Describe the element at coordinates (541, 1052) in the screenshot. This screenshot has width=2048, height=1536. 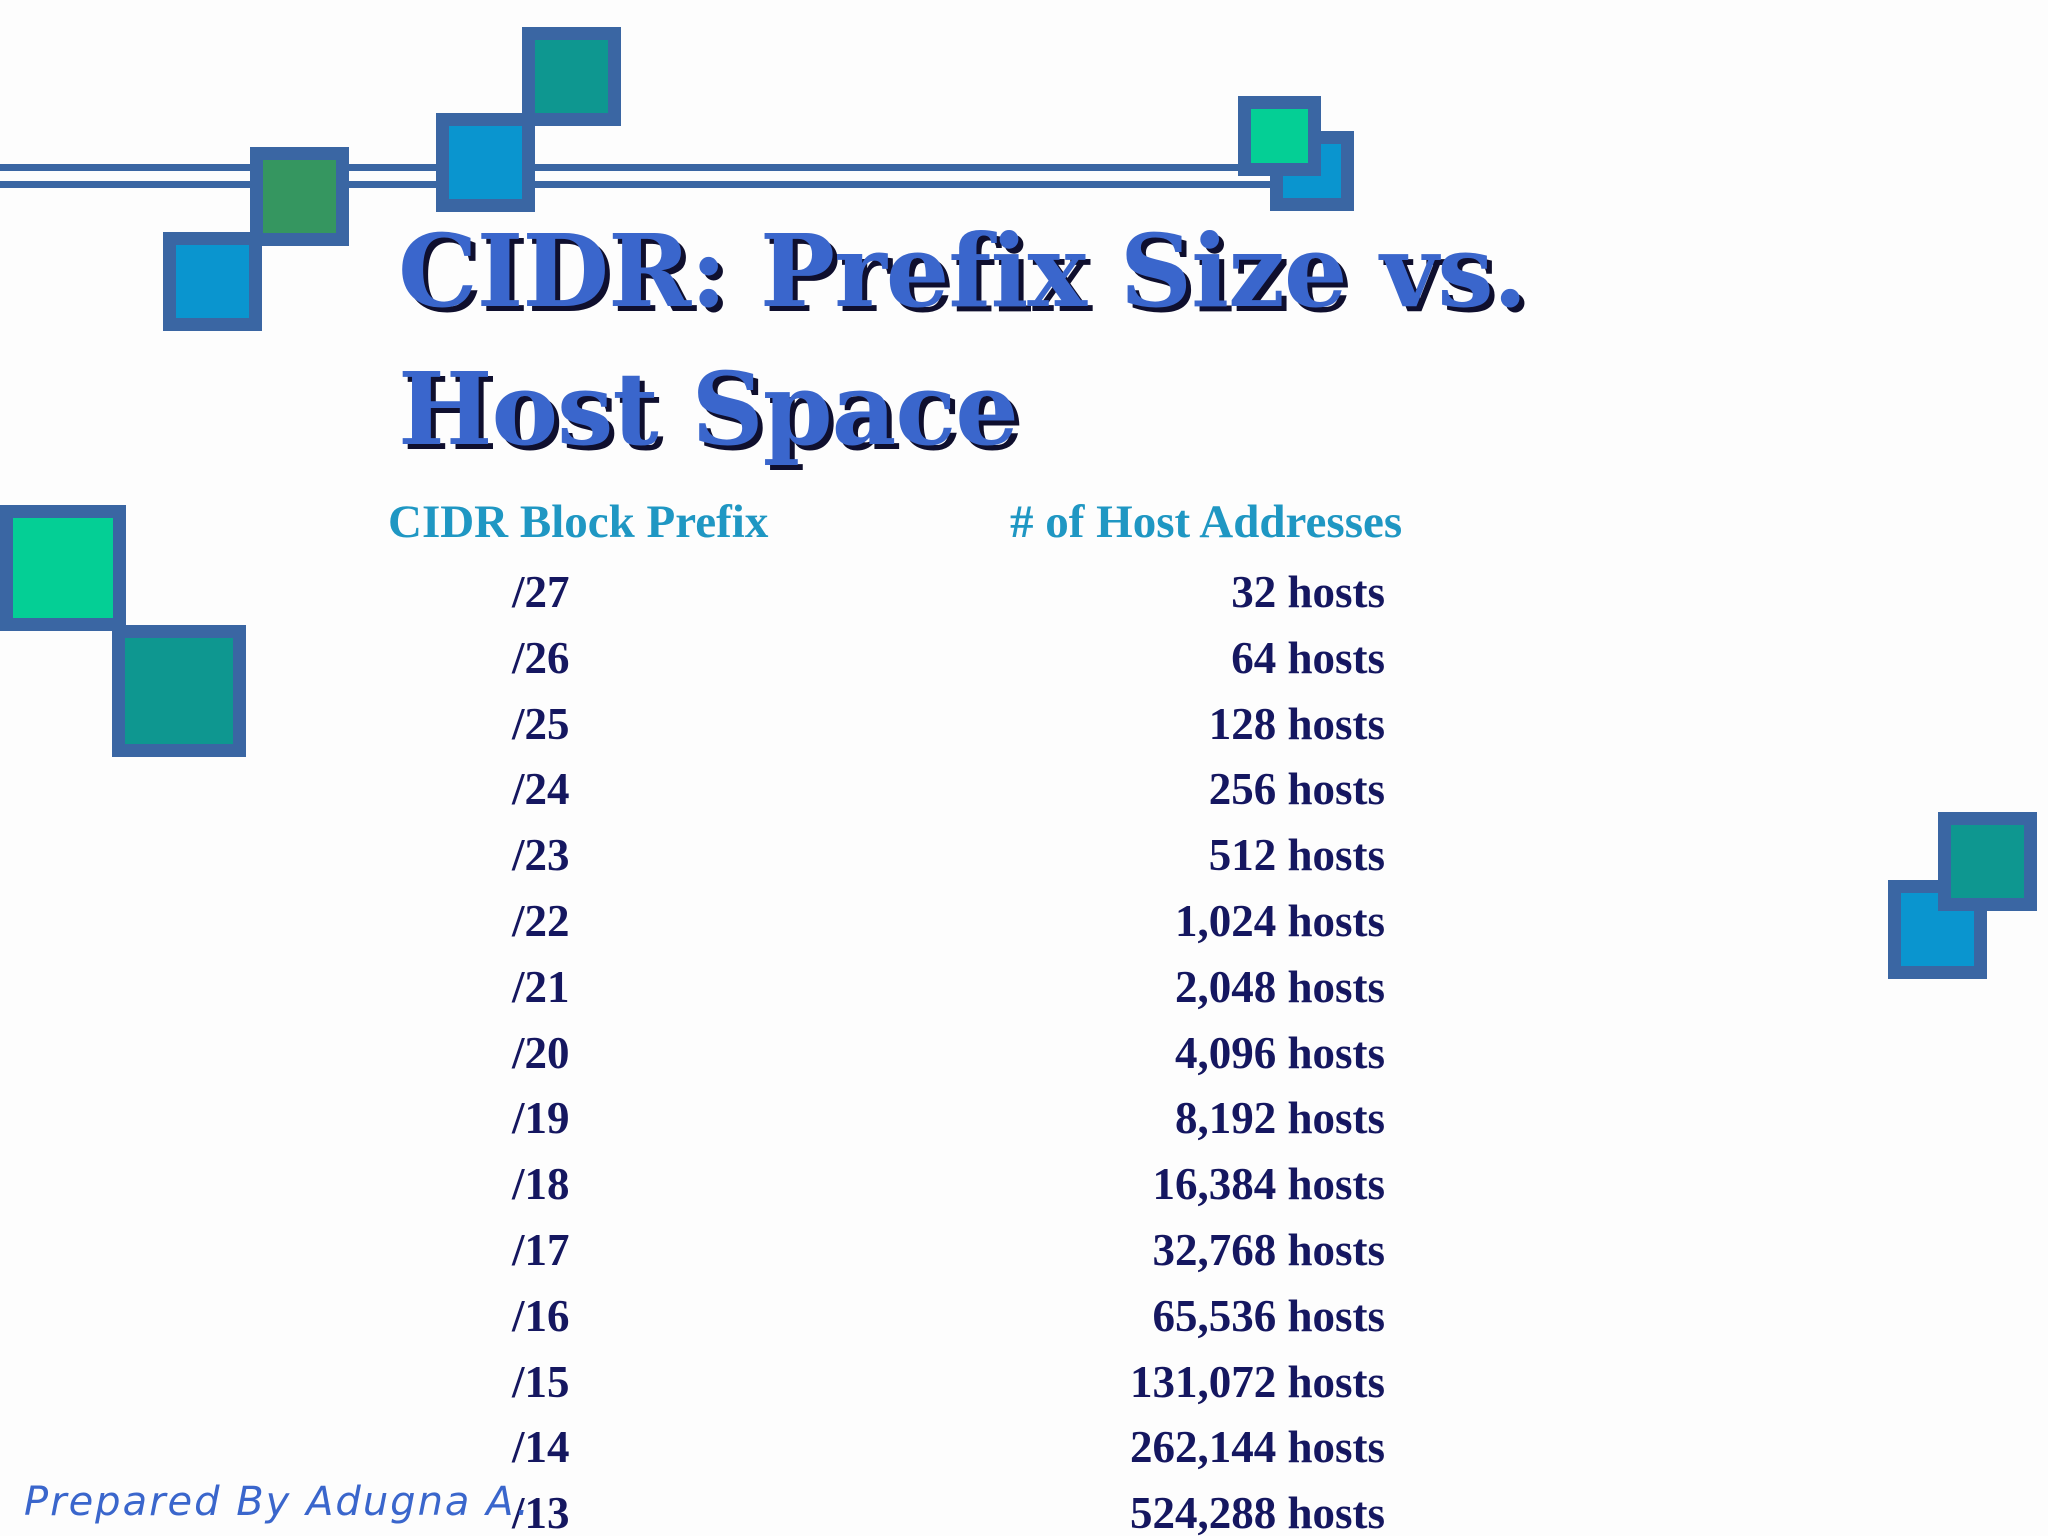
I see `prefix-cell: /20` at that location.